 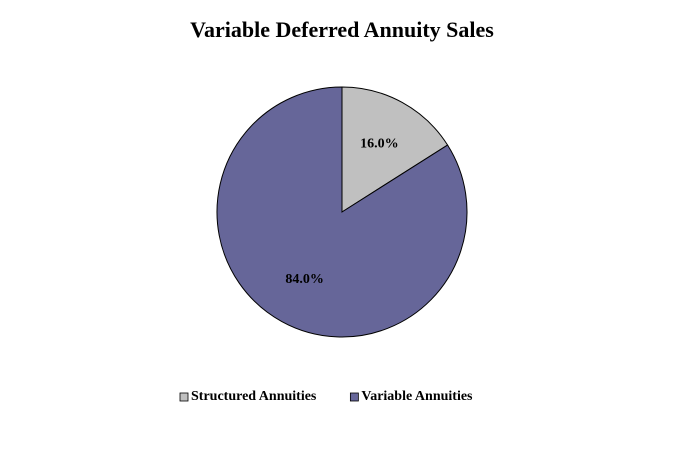 What do you see at coordinates (342, 29) in the screenshot?
I see `chart-title: Variable Deferred Annuity Sales` at bounding box center [342, 29].